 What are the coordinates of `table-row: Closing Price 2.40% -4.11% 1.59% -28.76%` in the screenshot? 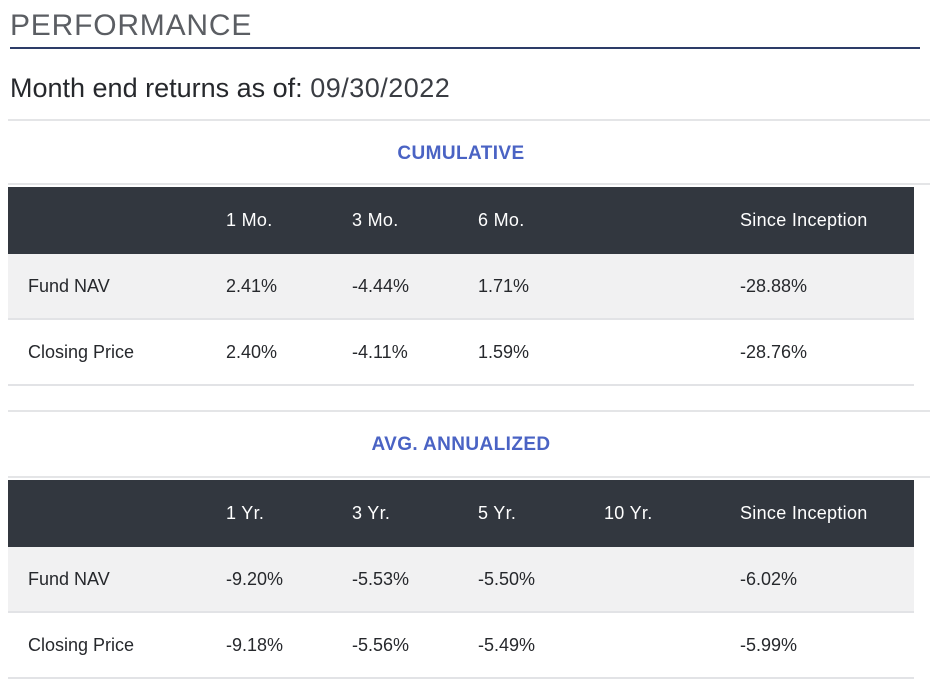 It's located at (461, 353).